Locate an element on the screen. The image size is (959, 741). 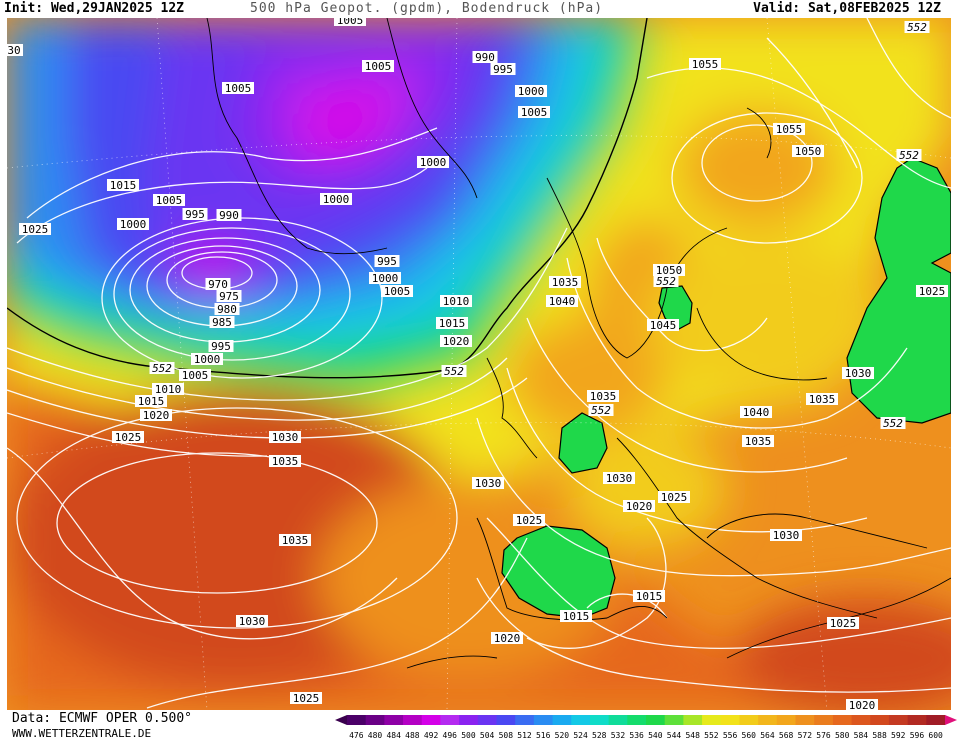
isobar-label: 552 is located at coordinates (601, 410).